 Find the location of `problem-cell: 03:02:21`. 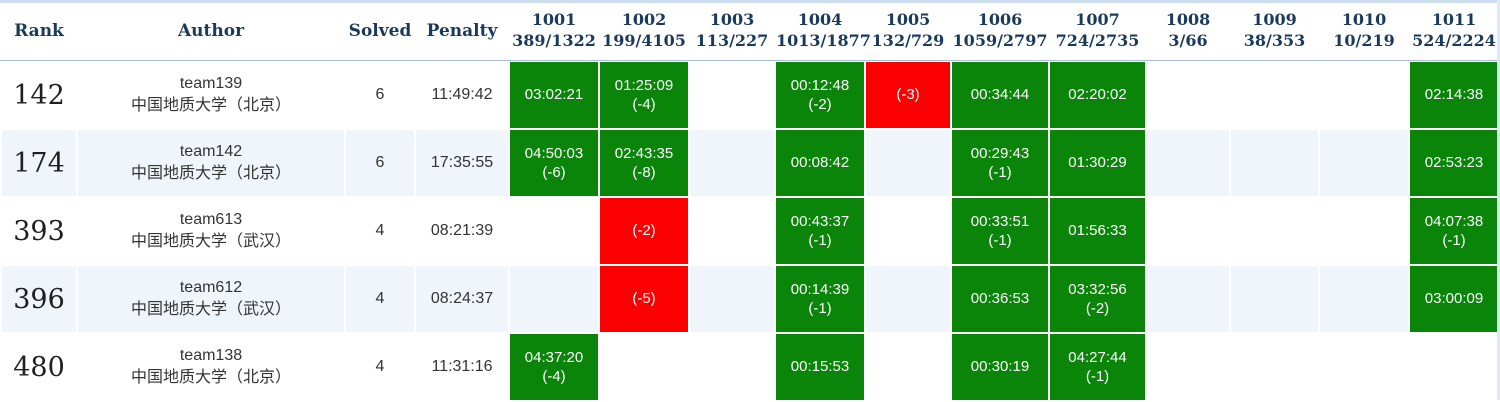

problem-cell: 03:02:21 is located at coordinates (554, 95).